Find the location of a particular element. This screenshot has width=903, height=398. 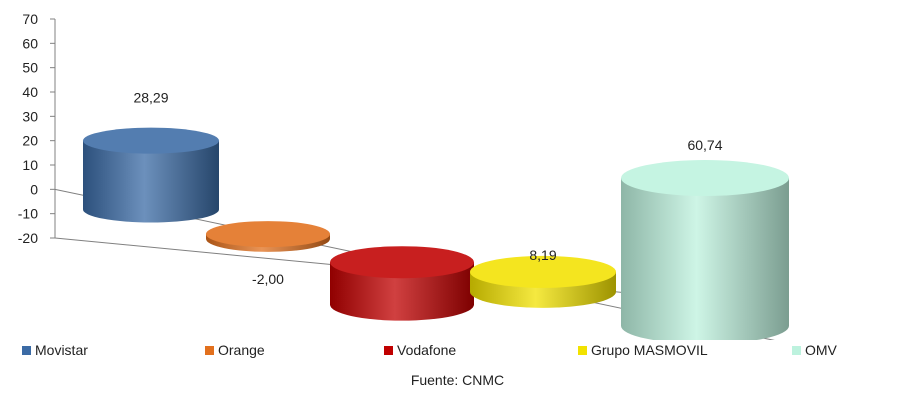

y-tick-label: -20 is located at coordinates (28, 238).